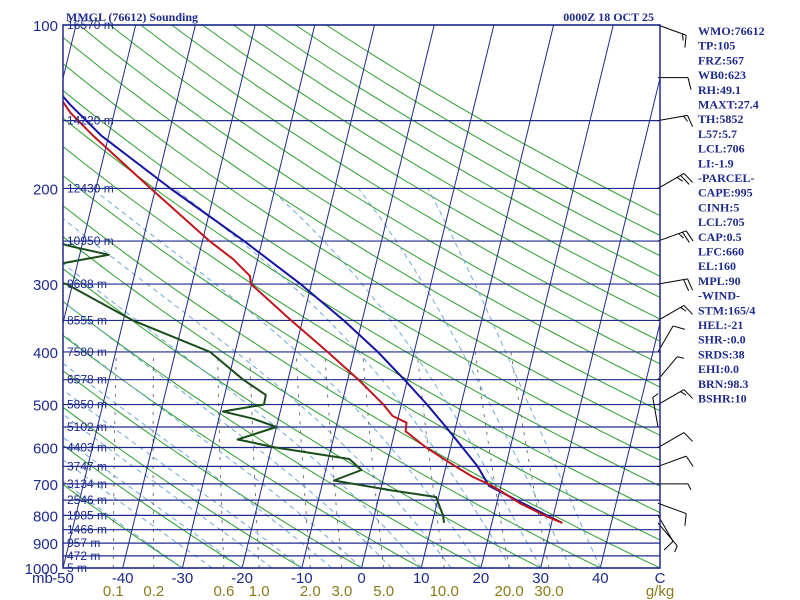 The height and width of the screenshot is (600, 800). I want to click on mixing-ratio-tick-label: 1.0, so click(259, 591).